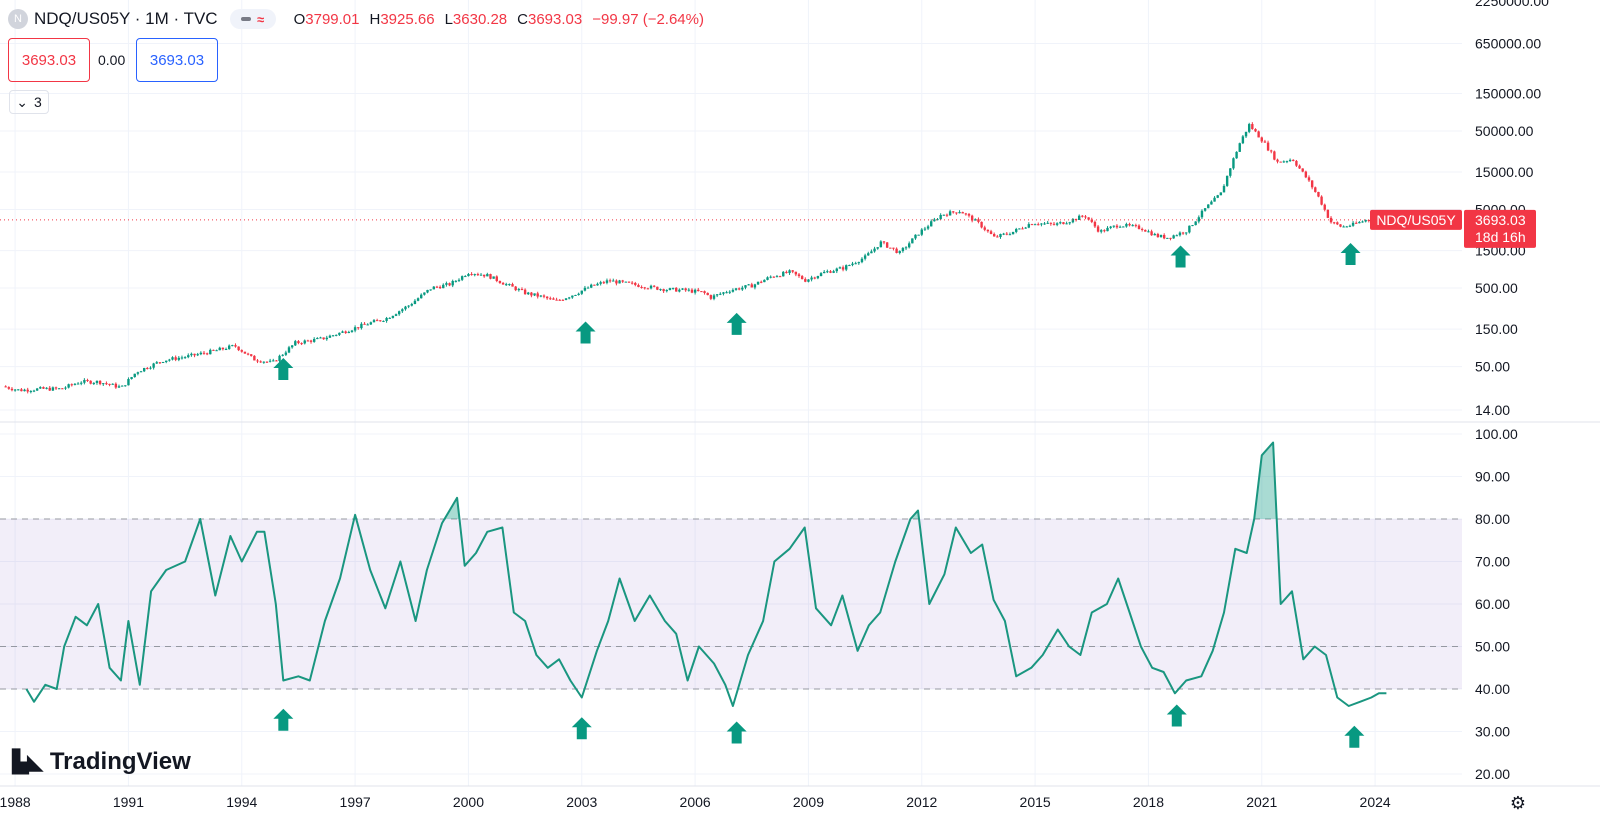  I want to click on buy-button: 3693.03, so click(177, 60).